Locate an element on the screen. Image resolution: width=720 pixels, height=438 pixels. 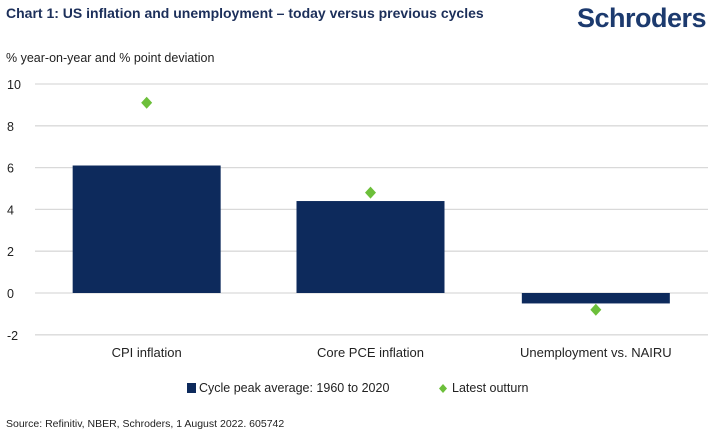
y-ticks: 10 8 6 4 2 0 -2 is located at coordinates (14, 210).